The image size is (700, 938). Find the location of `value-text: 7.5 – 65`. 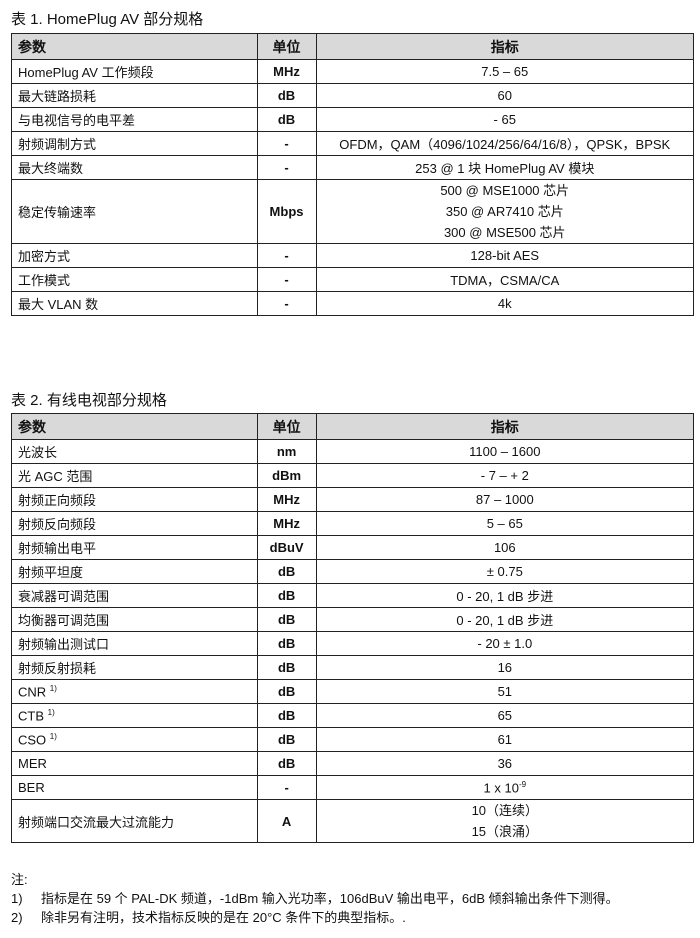

value-text: 7.5 – 65 is located at coordinates (505, 71).